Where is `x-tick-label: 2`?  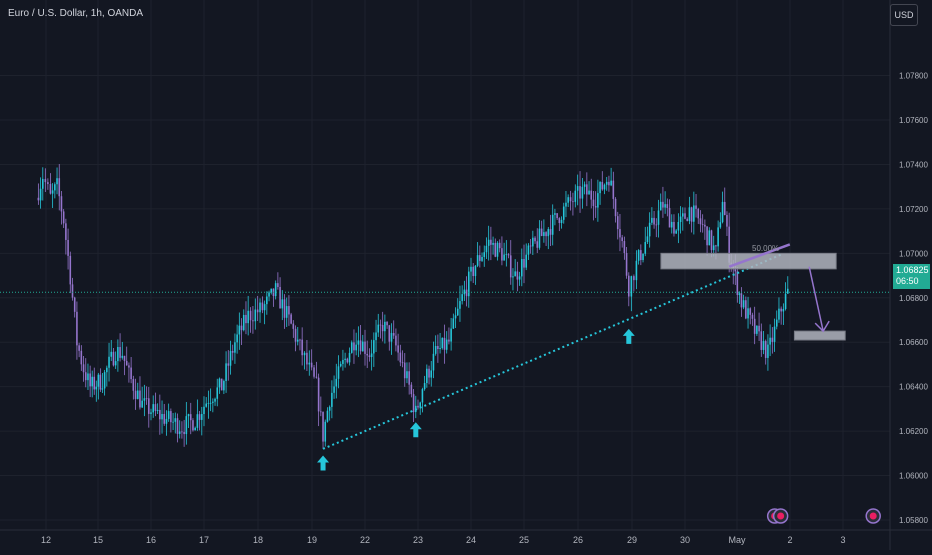
x-tick-label: 2 is located at coordinates (789, 540).